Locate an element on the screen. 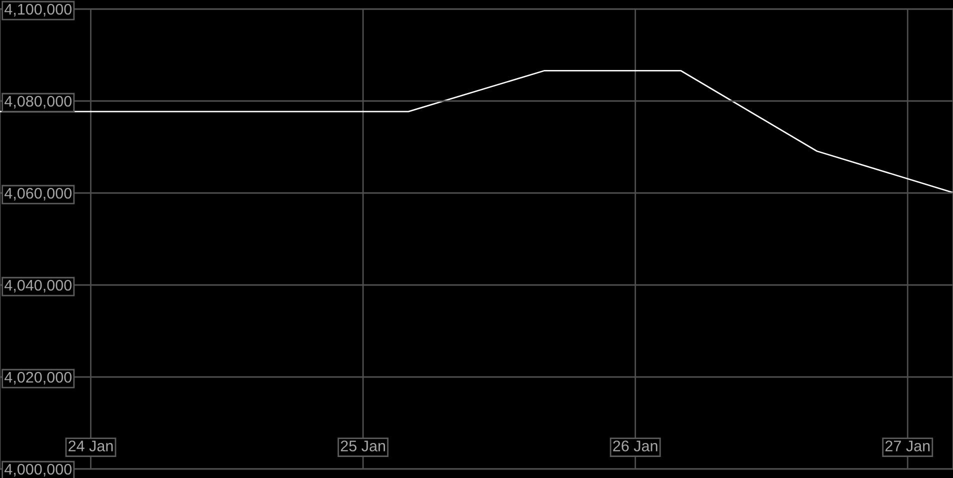 This screenshot has width=953, height=478. x-tick-label: 25 Jan is located at coordinates (362, 446).